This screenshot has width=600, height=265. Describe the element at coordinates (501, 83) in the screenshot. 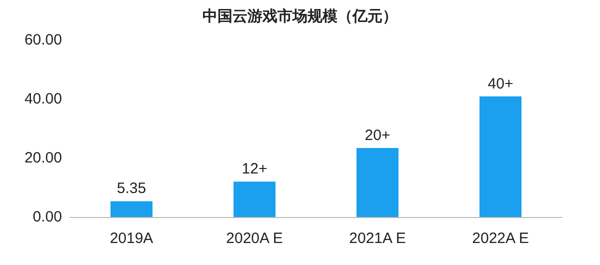

I see `data-label: 40+` at that location.